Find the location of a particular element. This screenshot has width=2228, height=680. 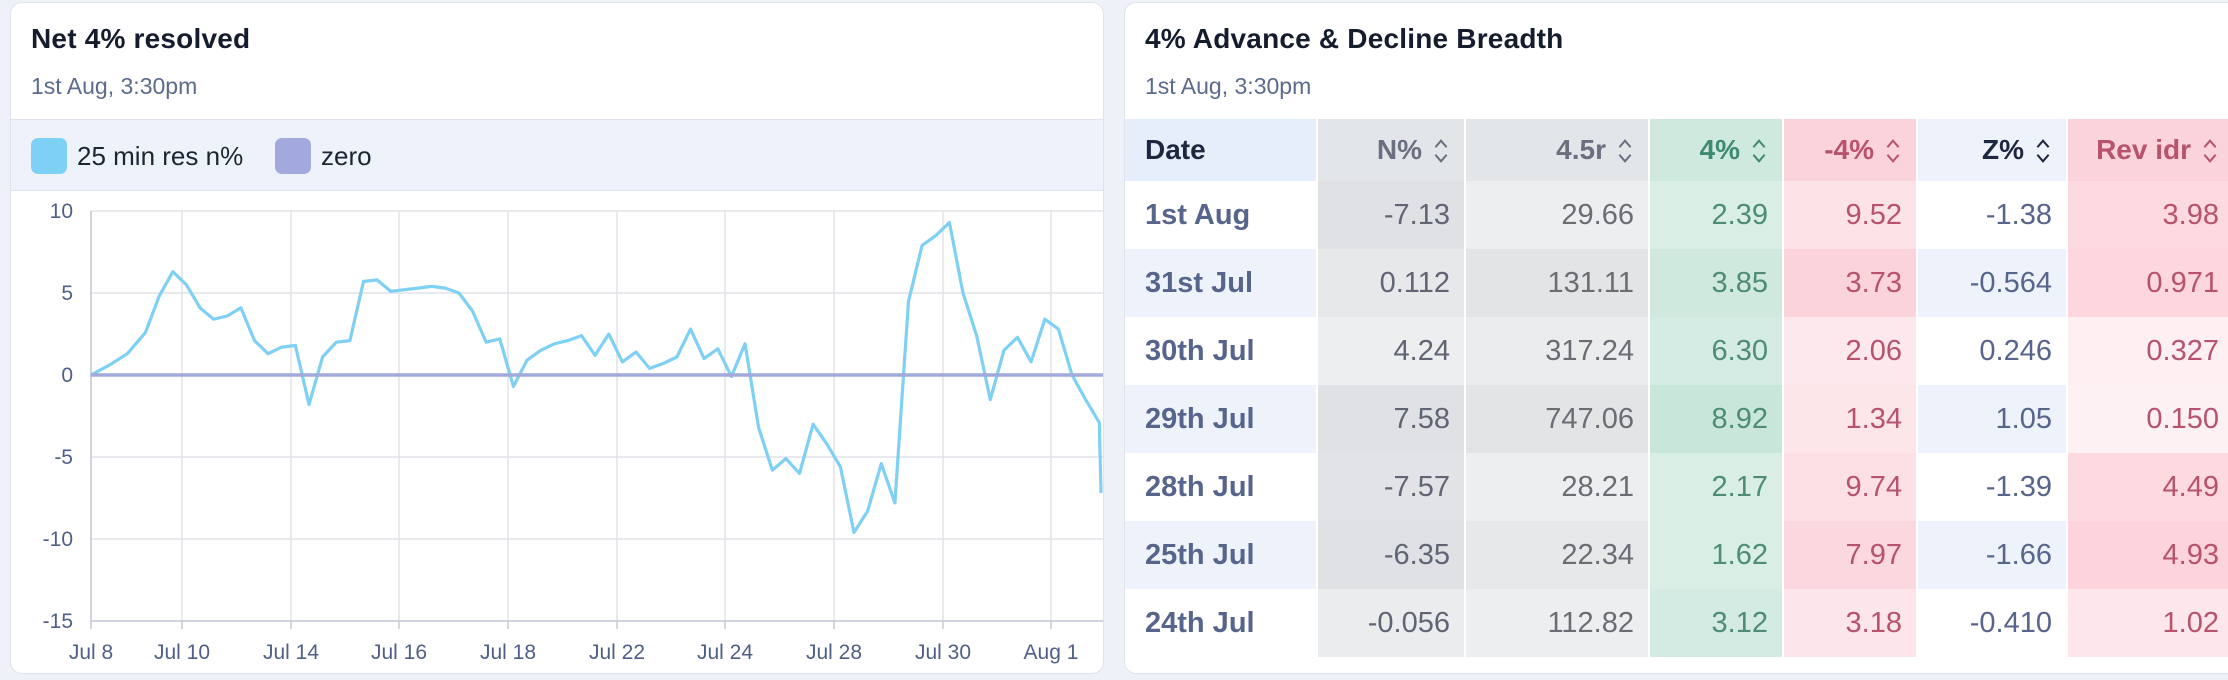

legend-swatch-series is located at coordinates (49, 156).